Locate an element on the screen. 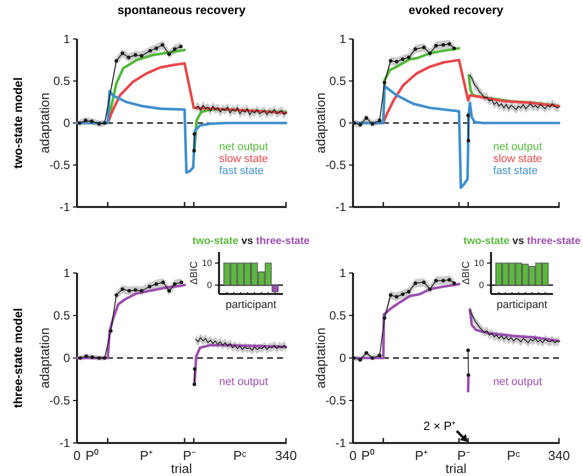 The width and height of the screenshot is (583, 476). x-tick-label: 0 is located at coordinates (77, 455).